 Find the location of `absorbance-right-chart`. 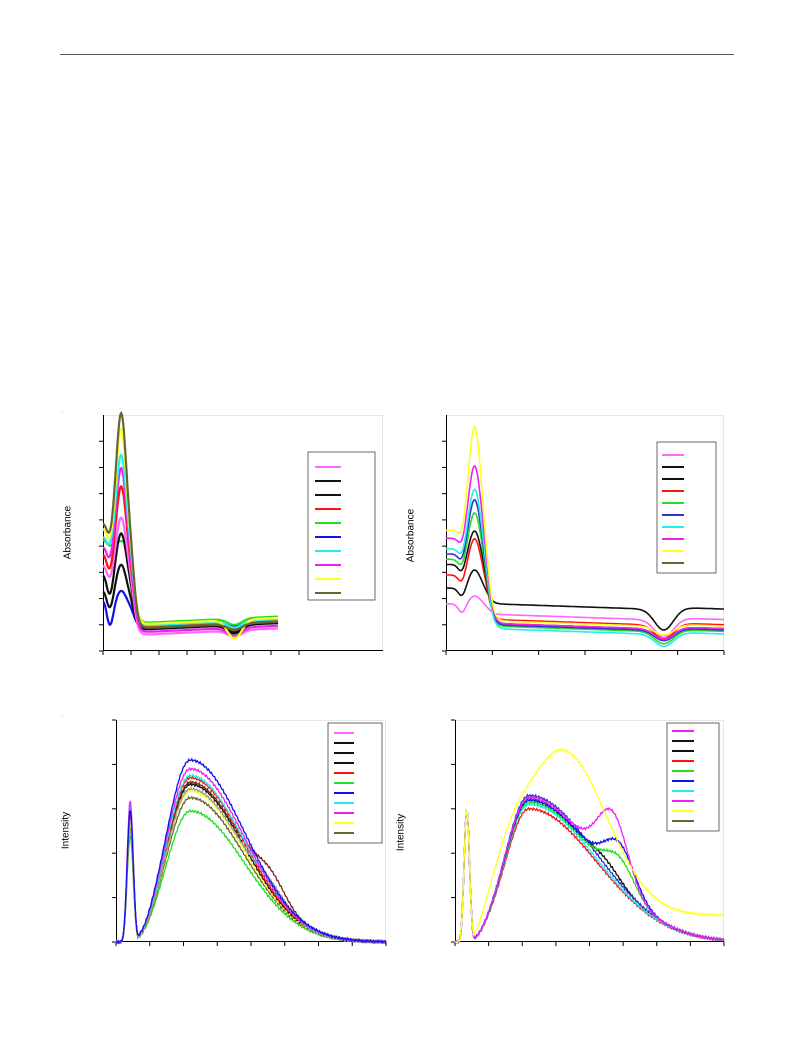

absorbance-right-chart is located at coordinates (583, 535).